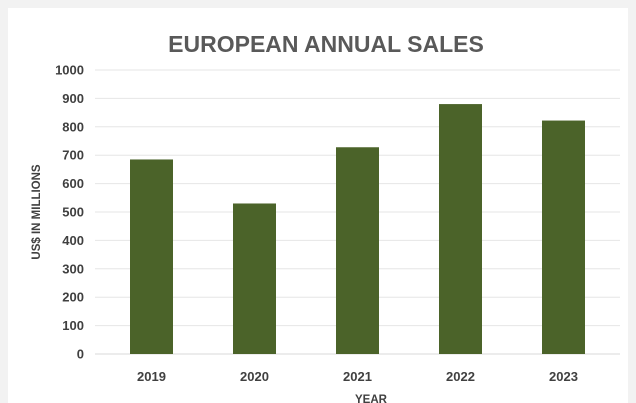 The height and width of the screenshot is (403, 636). Describe the element at coordinates (460, 229) in the screenshot. I see `bar-2022` at that location.